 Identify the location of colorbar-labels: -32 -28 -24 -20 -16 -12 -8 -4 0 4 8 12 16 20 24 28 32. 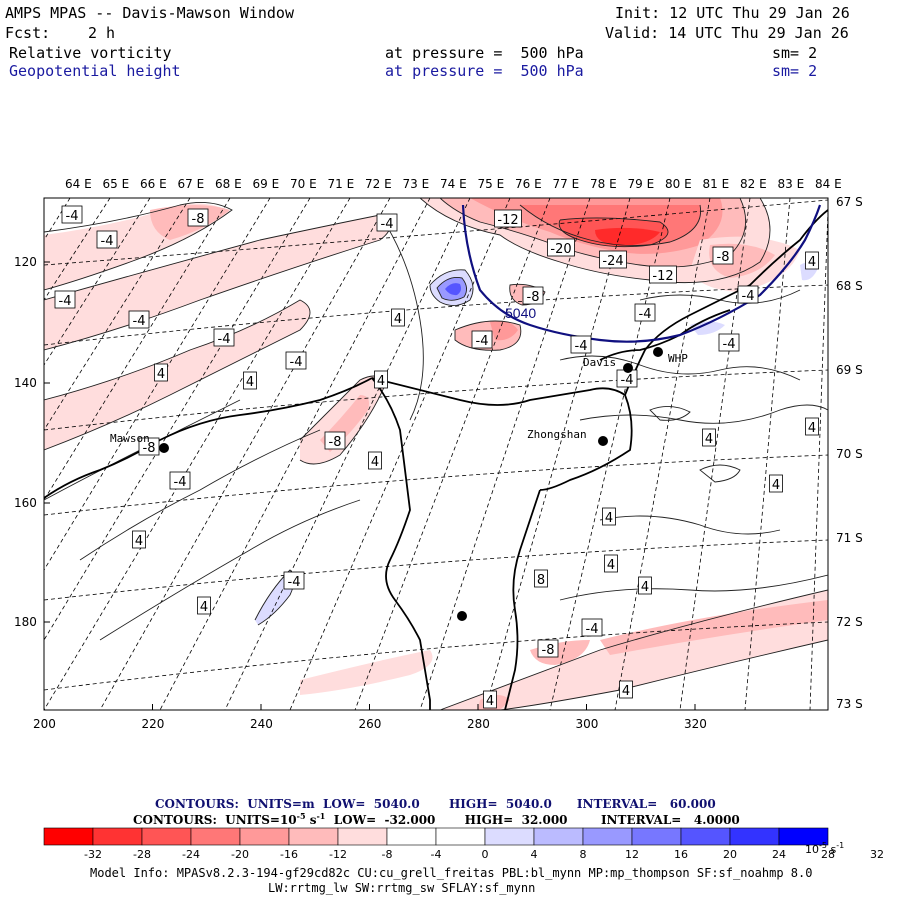
(484, 854).